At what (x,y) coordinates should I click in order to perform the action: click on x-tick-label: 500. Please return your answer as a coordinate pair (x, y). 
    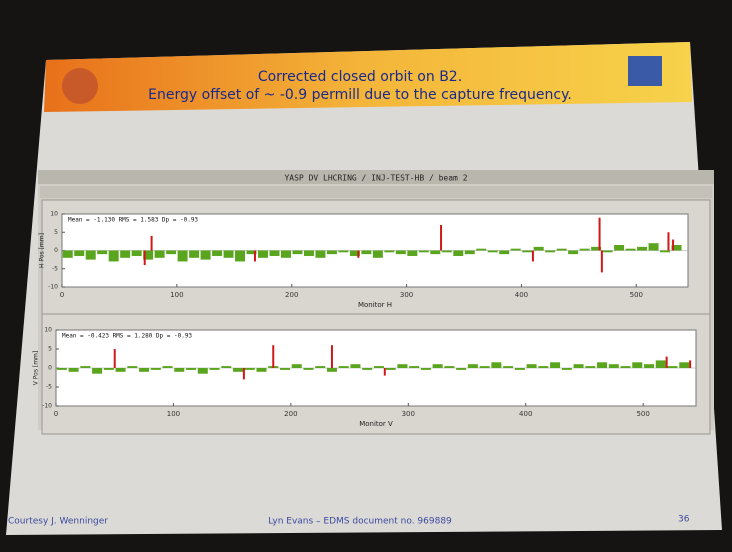
    Looking at the image, I should click on (636, 295).